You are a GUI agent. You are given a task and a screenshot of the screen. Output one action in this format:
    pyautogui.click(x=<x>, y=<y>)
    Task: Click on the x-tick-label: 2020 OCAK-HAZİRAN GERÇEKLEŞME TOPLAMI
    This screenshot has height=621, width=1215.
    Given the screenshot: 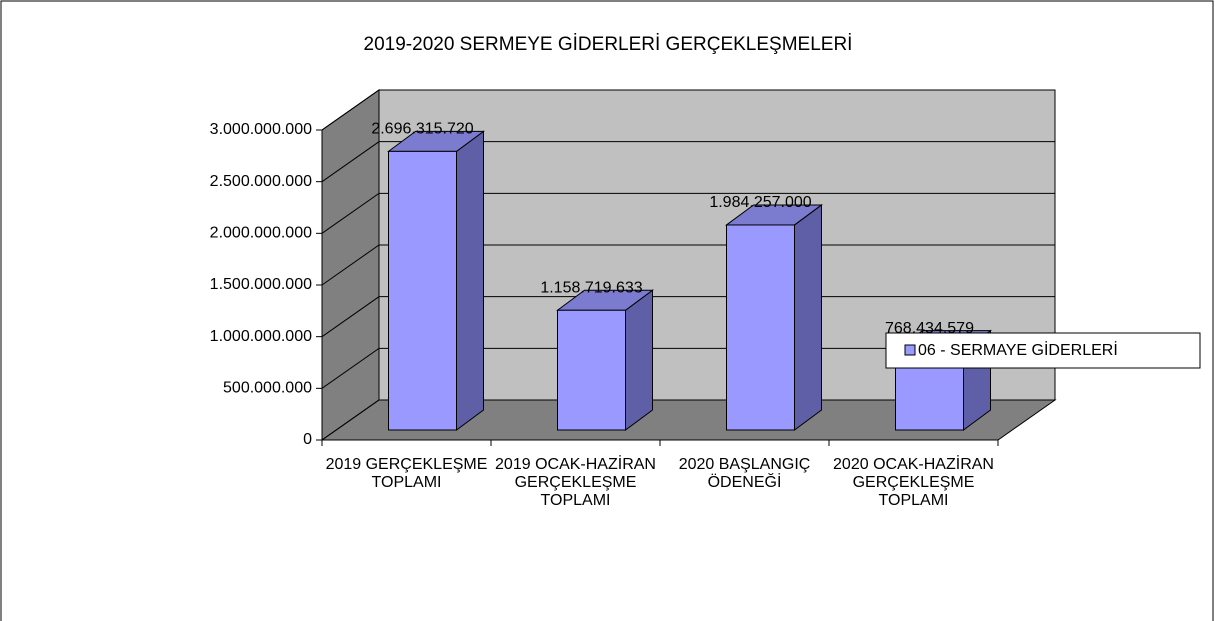 What is the action you would take?
    pyautogui.click(x=913, y=482)
    